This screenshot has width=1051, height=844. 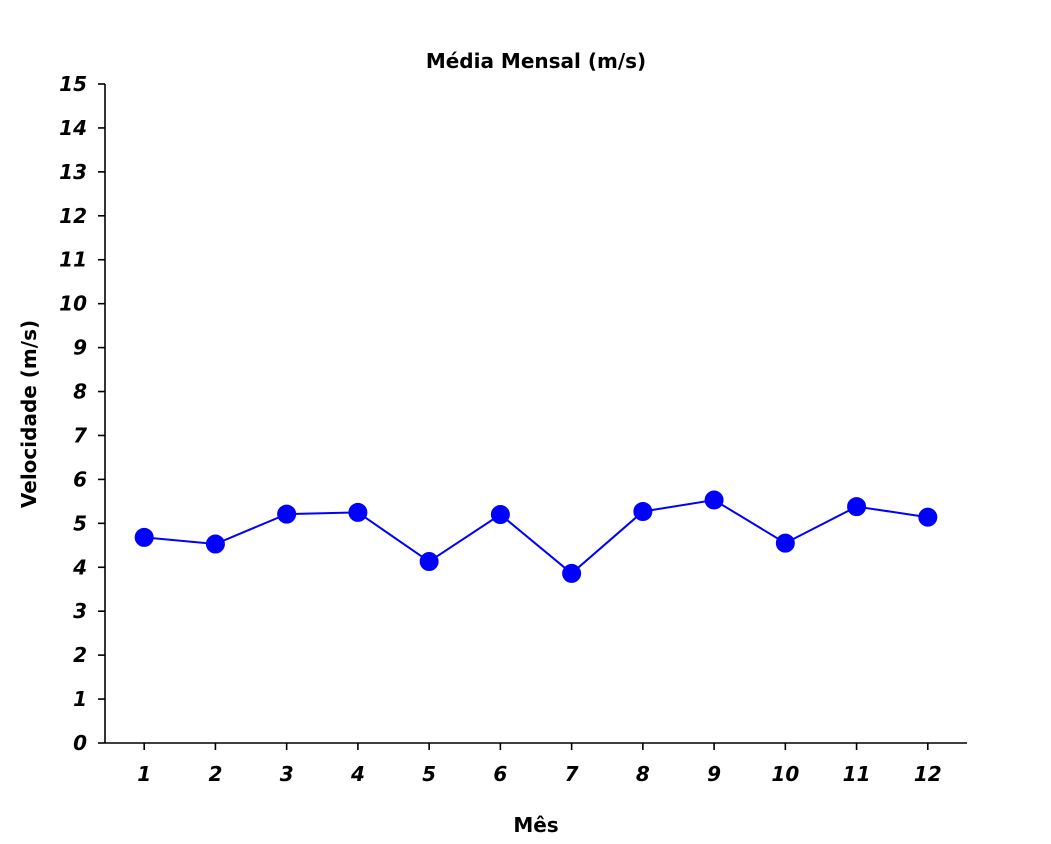 What do you see at coordinates (80, 392) in the screenshot?
I see `y-tick-label: 8` at bounding box center [80, 392].